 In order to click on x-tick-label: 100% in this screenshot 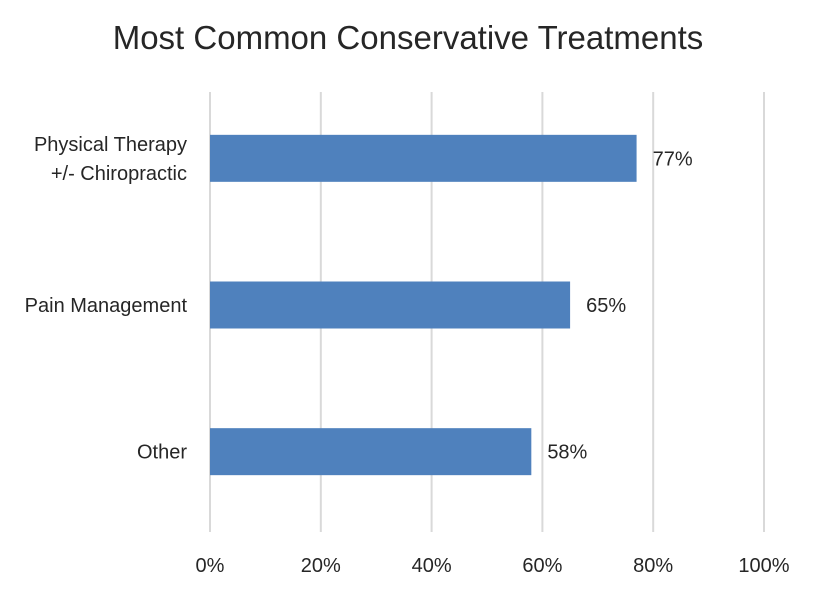, I will do `click(763, 566)`.